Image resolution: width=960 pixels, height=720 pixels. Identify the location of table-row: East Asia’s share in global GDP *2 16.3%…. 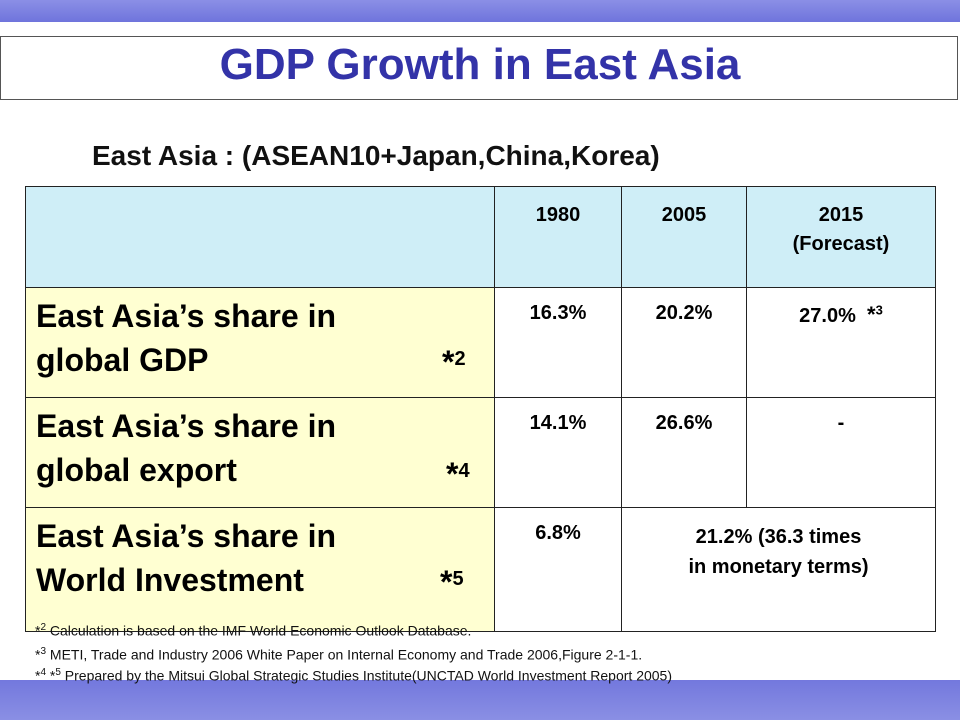
(480, 342).